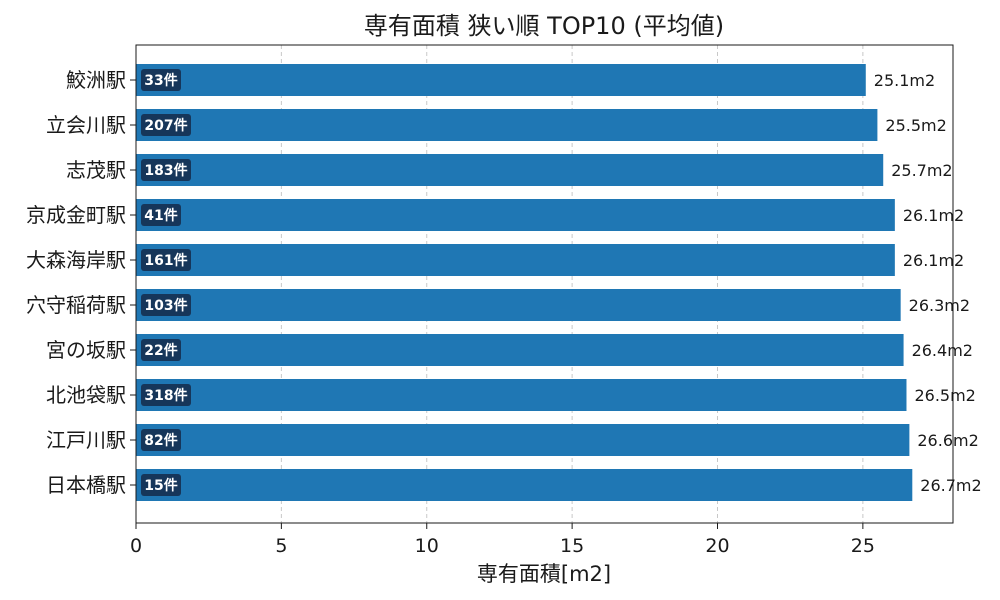 The image size is (1000, 600). I want to click on count-label: 318件, so click(165, 395).